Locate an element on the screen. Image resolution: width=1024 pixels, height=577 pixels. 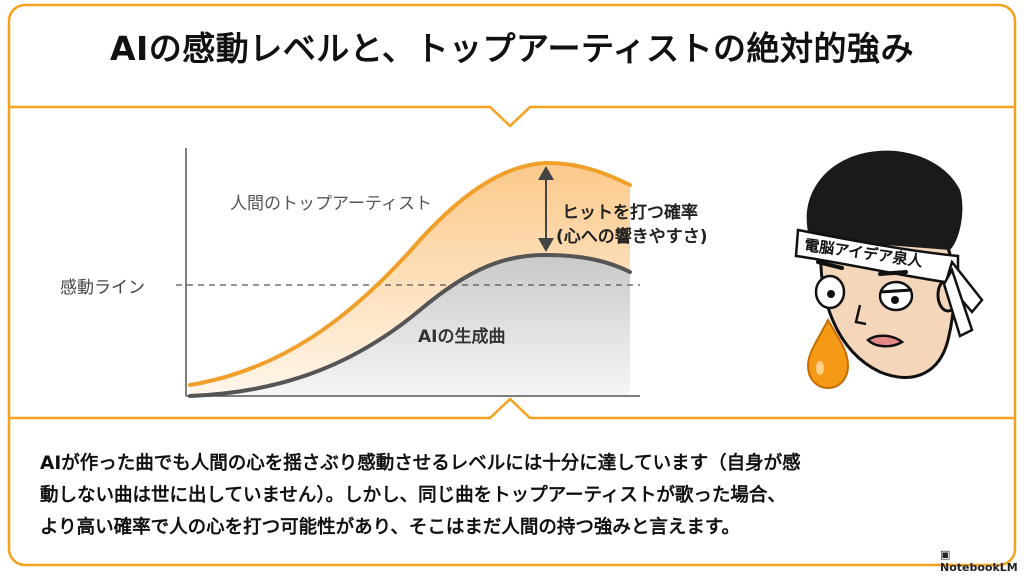
title-separator is located at coordinates (512, 116).